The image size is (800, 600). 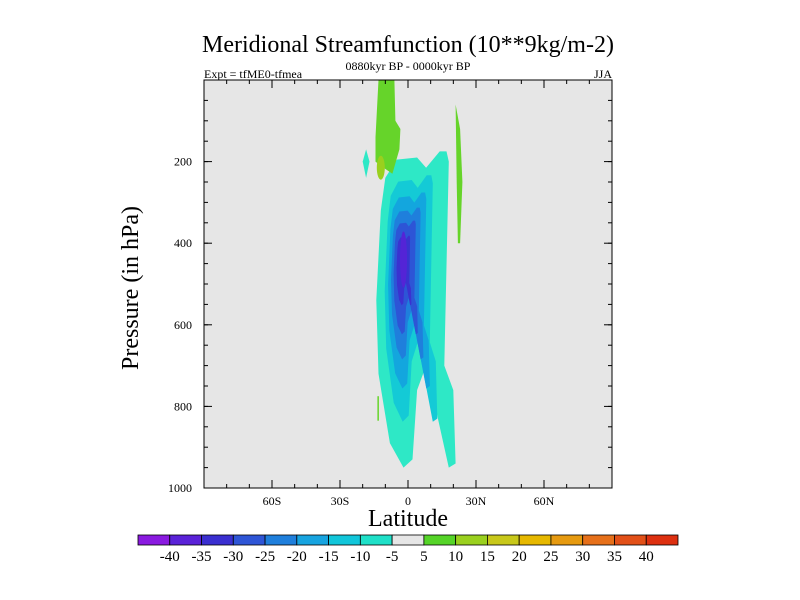 What do you see at coordinates (408, 501) in the screenshot?
I see `x-tick-label: 0` at bounding box center [408, 501].